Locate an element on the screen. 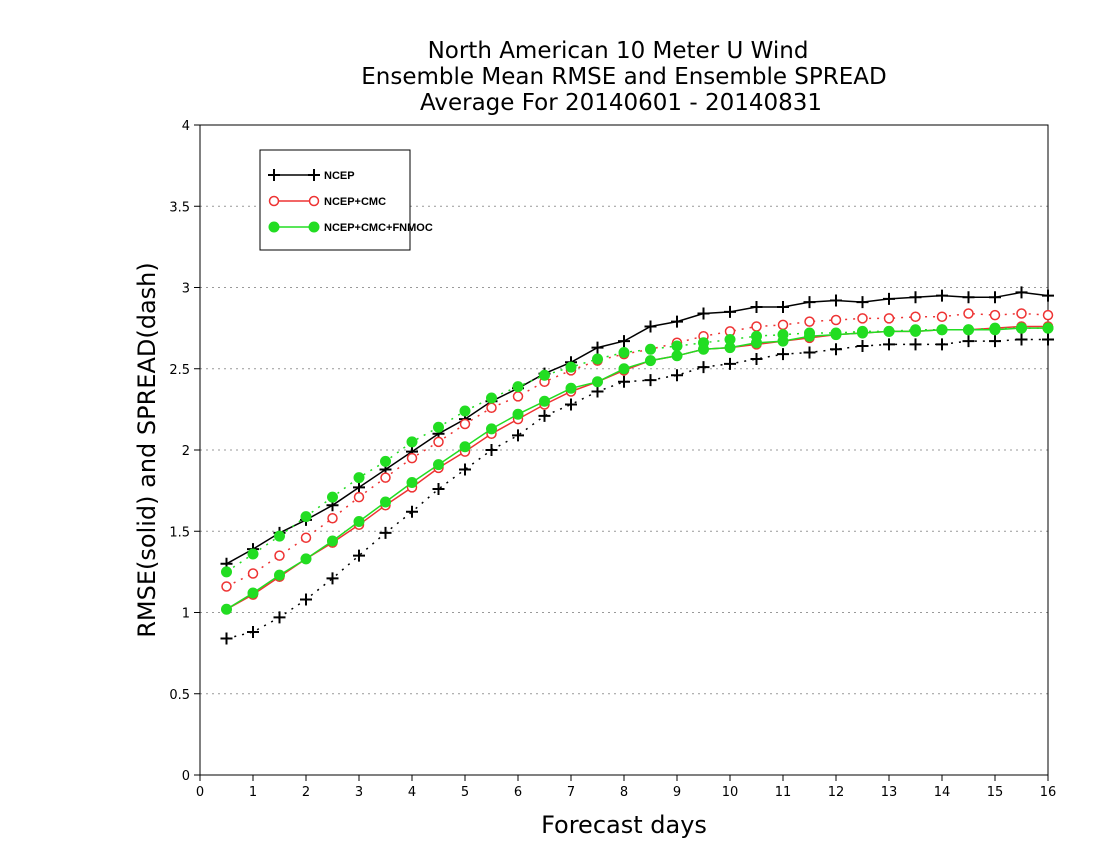  legend-label: NCEP+CMC+FNMOC is located at coordinates (378, 228).